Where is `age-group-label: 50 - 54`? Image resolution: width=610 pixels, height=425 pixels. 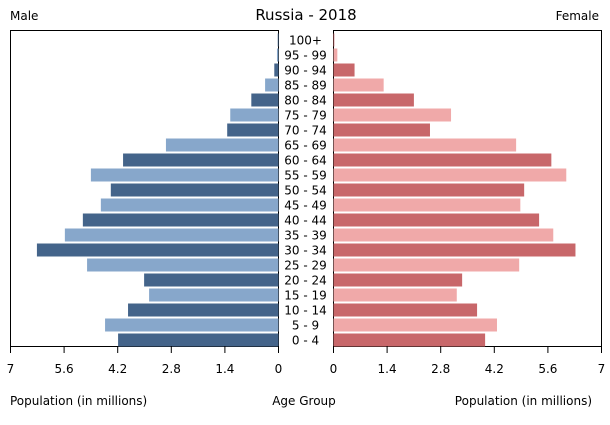
age-group-label: 50 - 54 is located at coordinates (305, 191).